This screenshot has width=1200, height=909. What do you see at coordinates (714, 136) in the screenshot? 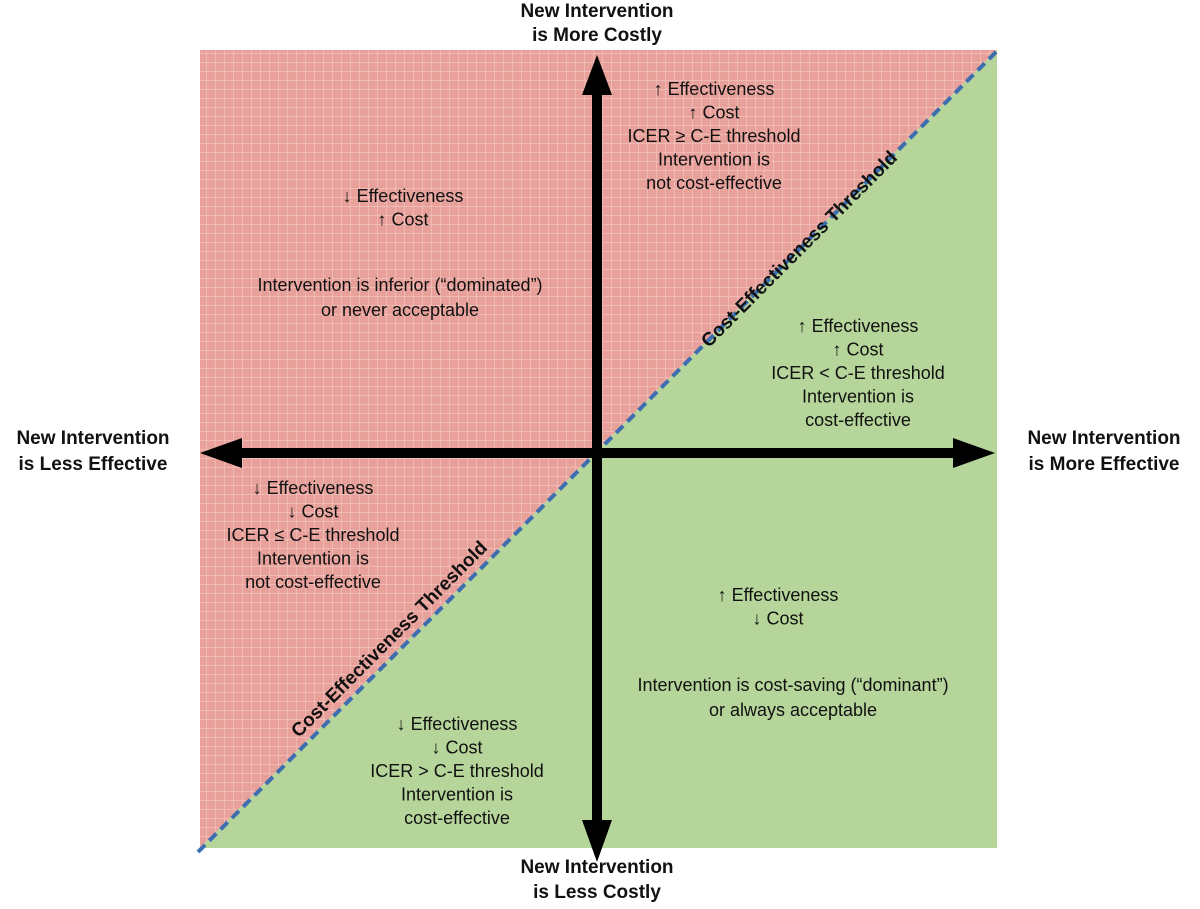
I see `region-line: ICER ≥ C-E threshold` at bounding box center [714, 136].